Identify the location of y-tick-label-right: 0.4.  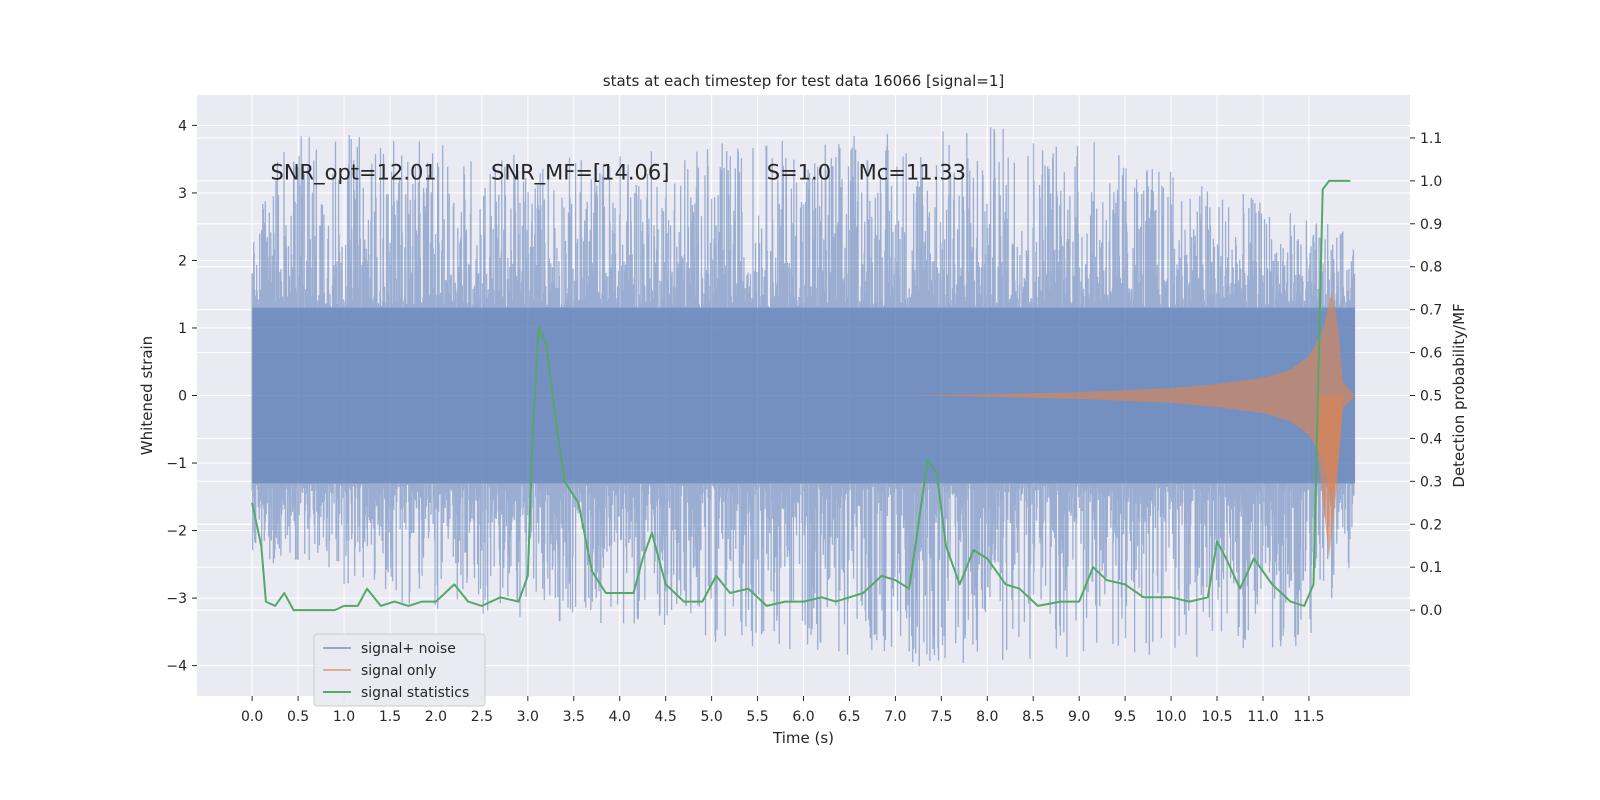
(1431, 439).